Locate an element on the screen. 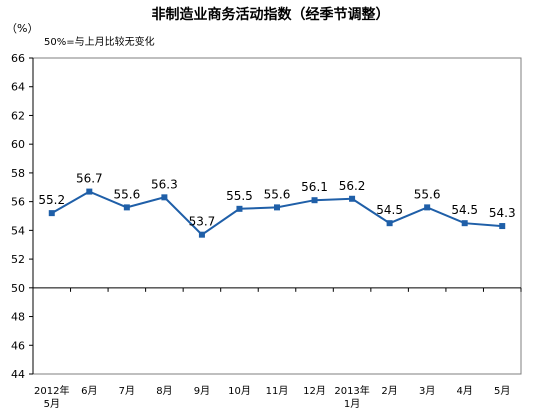  x-tick-label: 5月 is located at coordinates (502, 391).